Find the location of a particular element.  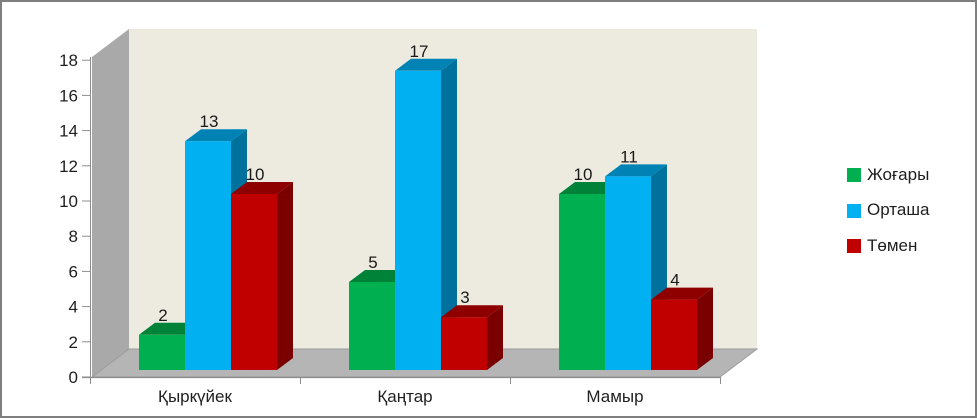

y-axis-label: 4 is located at coordinates (73, 307).